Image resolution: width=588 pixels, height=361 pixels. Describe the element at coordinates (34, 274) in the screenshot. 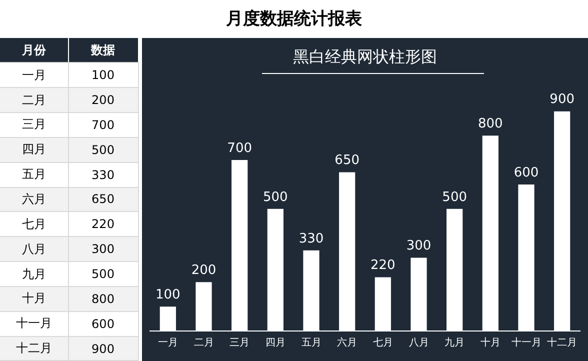

I see `category-label: 九月` at that location.